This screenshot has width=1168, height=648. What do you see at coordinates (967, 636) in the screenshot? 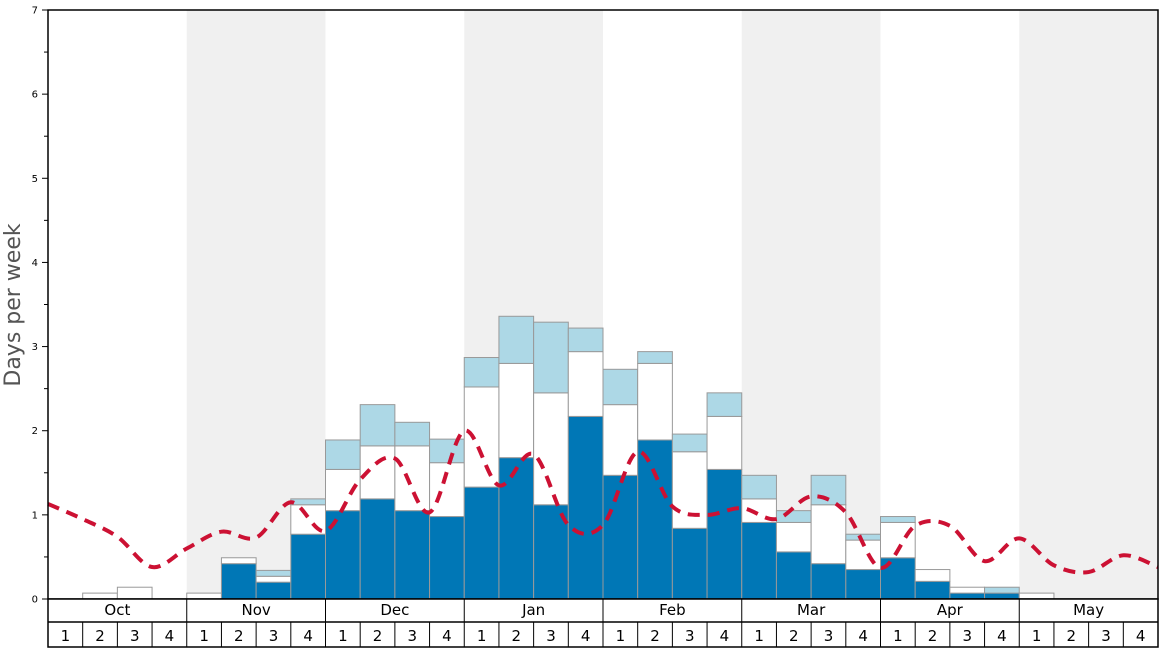
I see `week-label-apr-3: 3` at bounding box center [967, 636].